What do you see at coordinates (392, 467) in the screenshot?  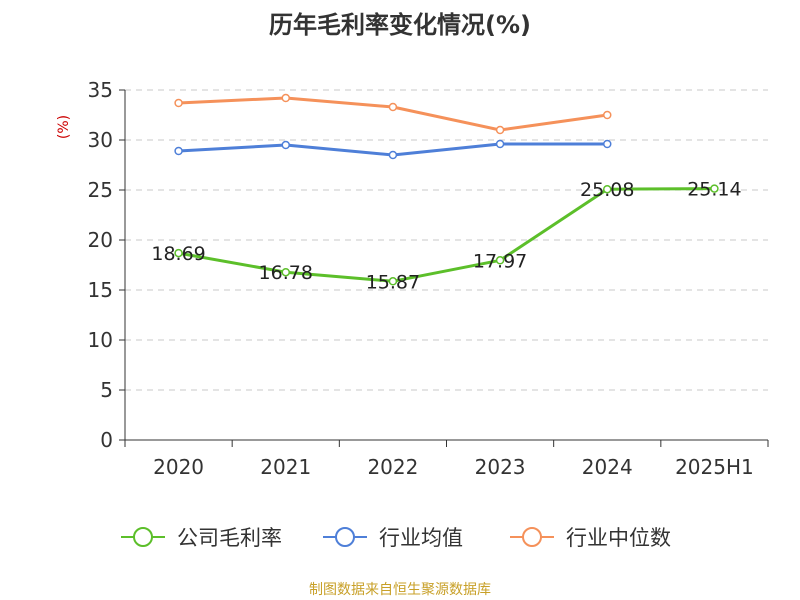 I see `x-tick-label: 2022` at bounding box center [392, 467].